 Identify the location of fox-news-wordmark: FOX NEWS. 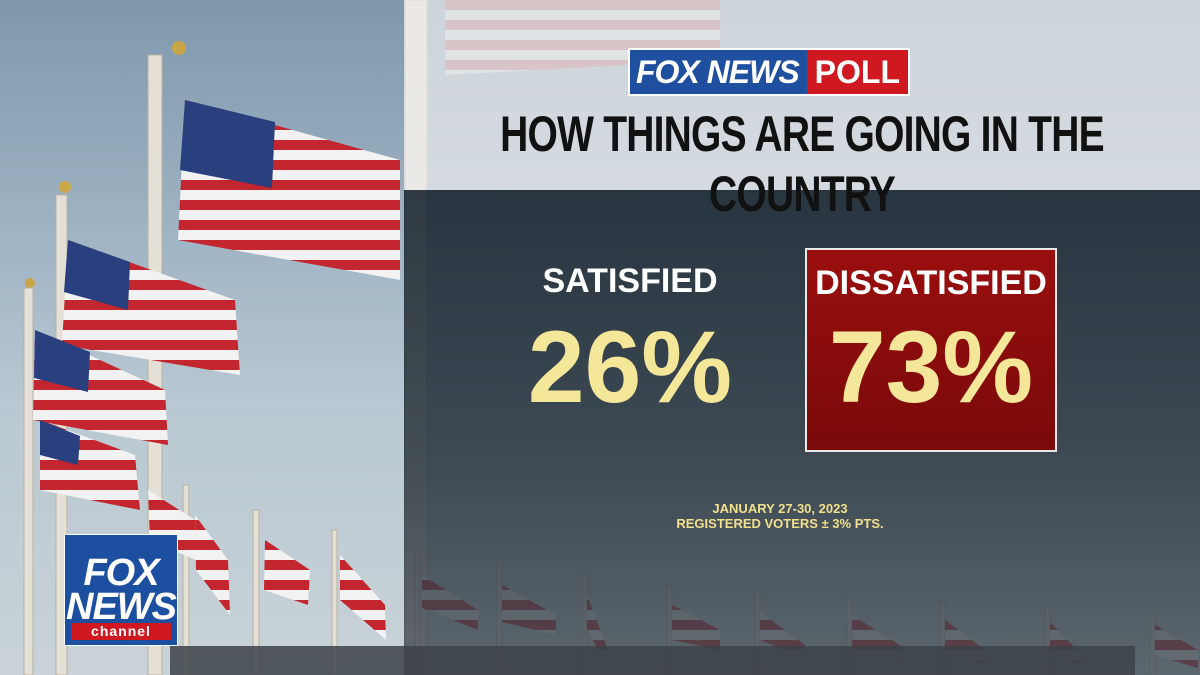
(718, 72).